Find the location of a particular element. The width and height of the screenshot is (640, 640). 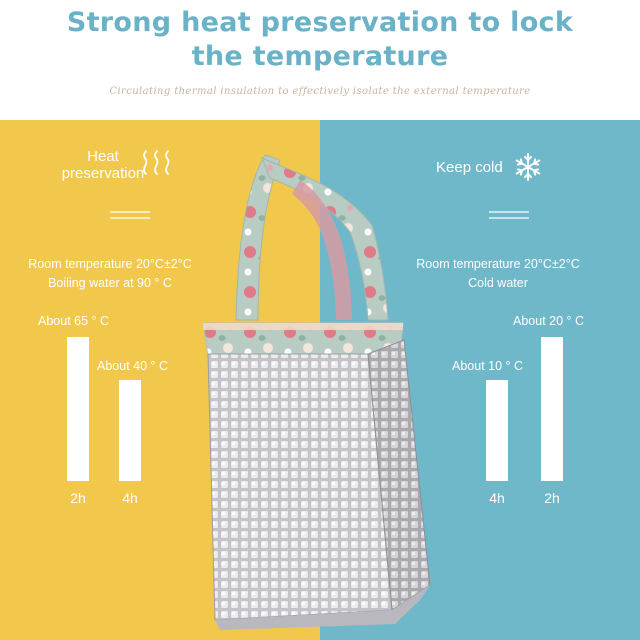

title-line-1: Strong heat preservation to lock is located at coordinates (320, 22).